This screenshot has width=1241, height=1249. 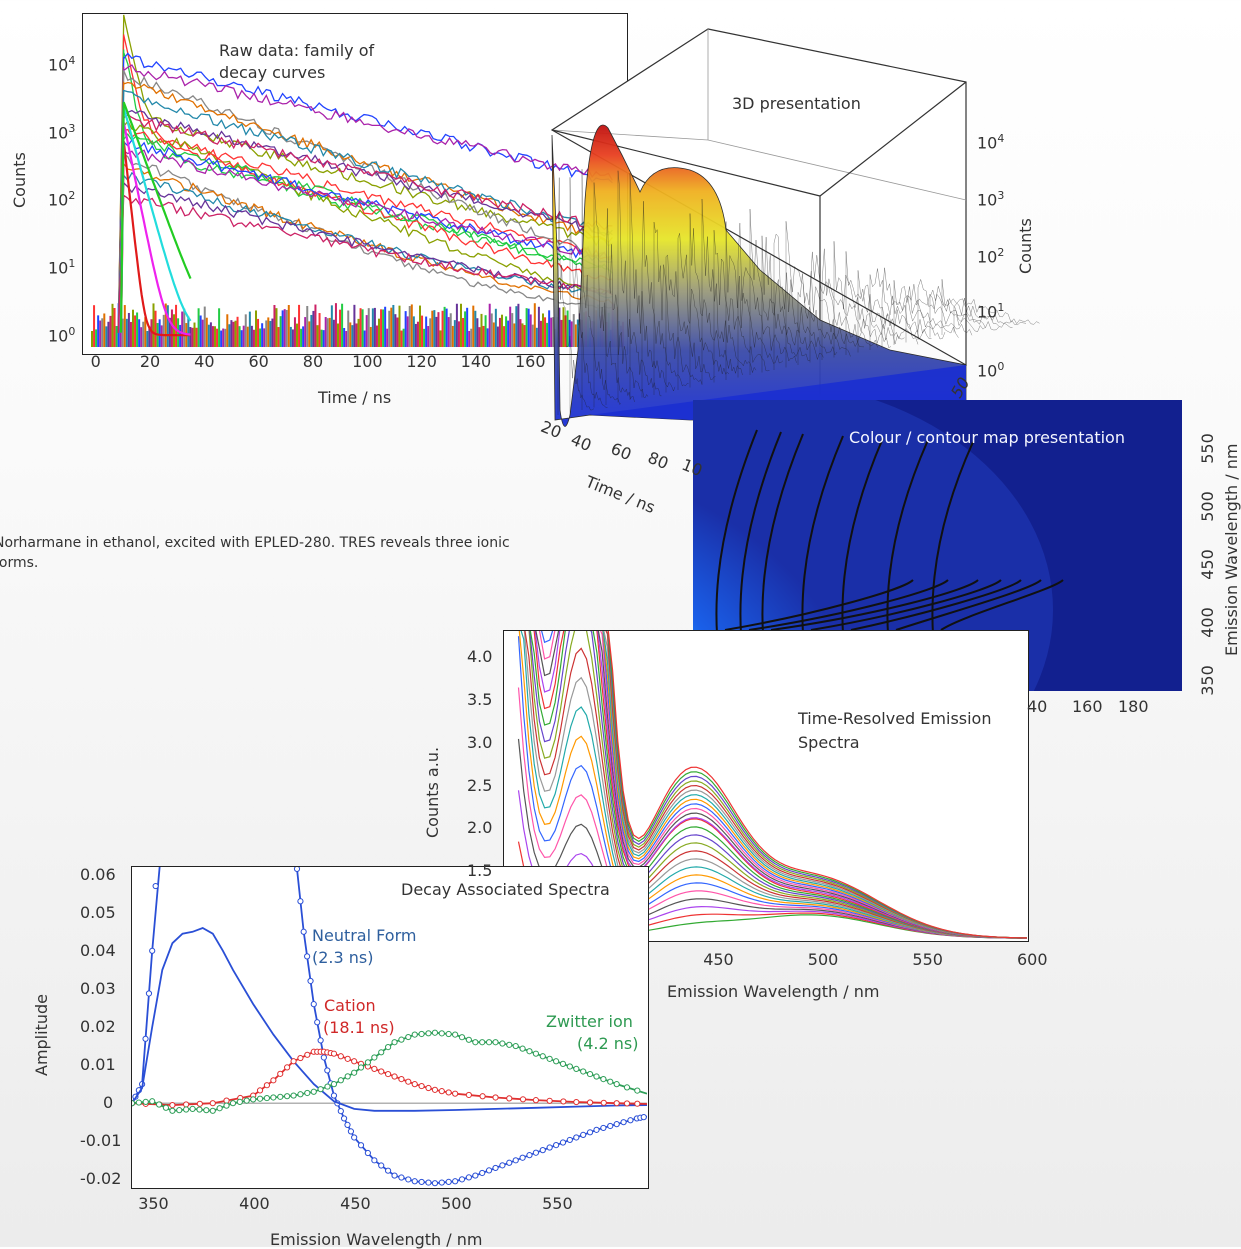 I want to click on raw-y-tick: 103, so click(x=62, y=131).